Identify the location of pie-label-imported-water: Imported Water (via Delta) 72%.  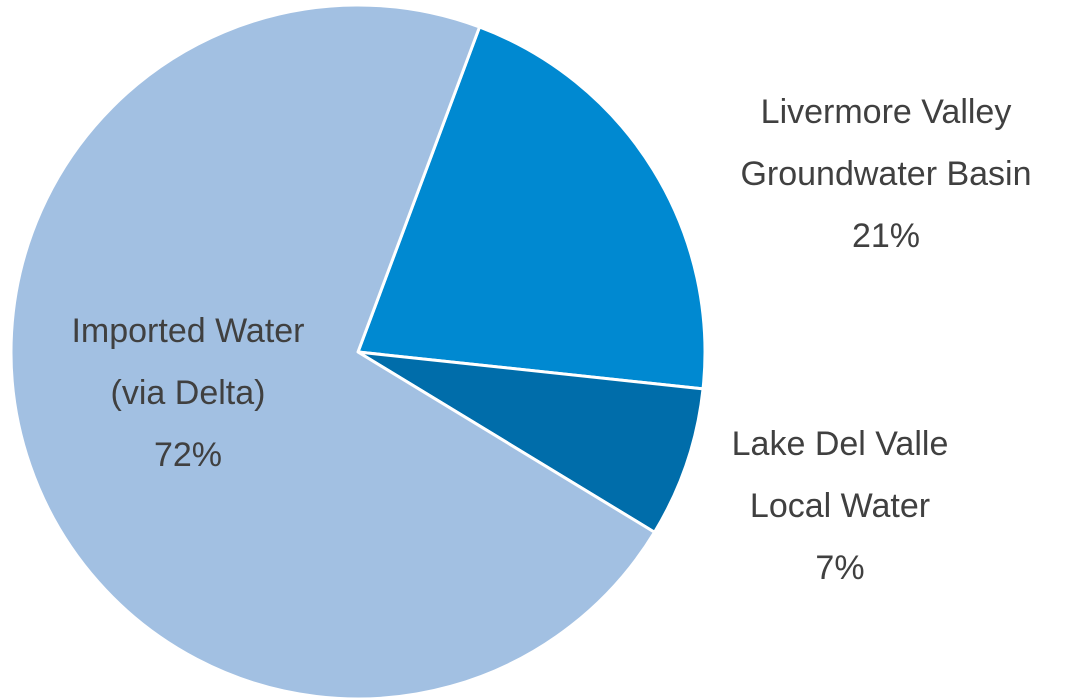
(187, 393).